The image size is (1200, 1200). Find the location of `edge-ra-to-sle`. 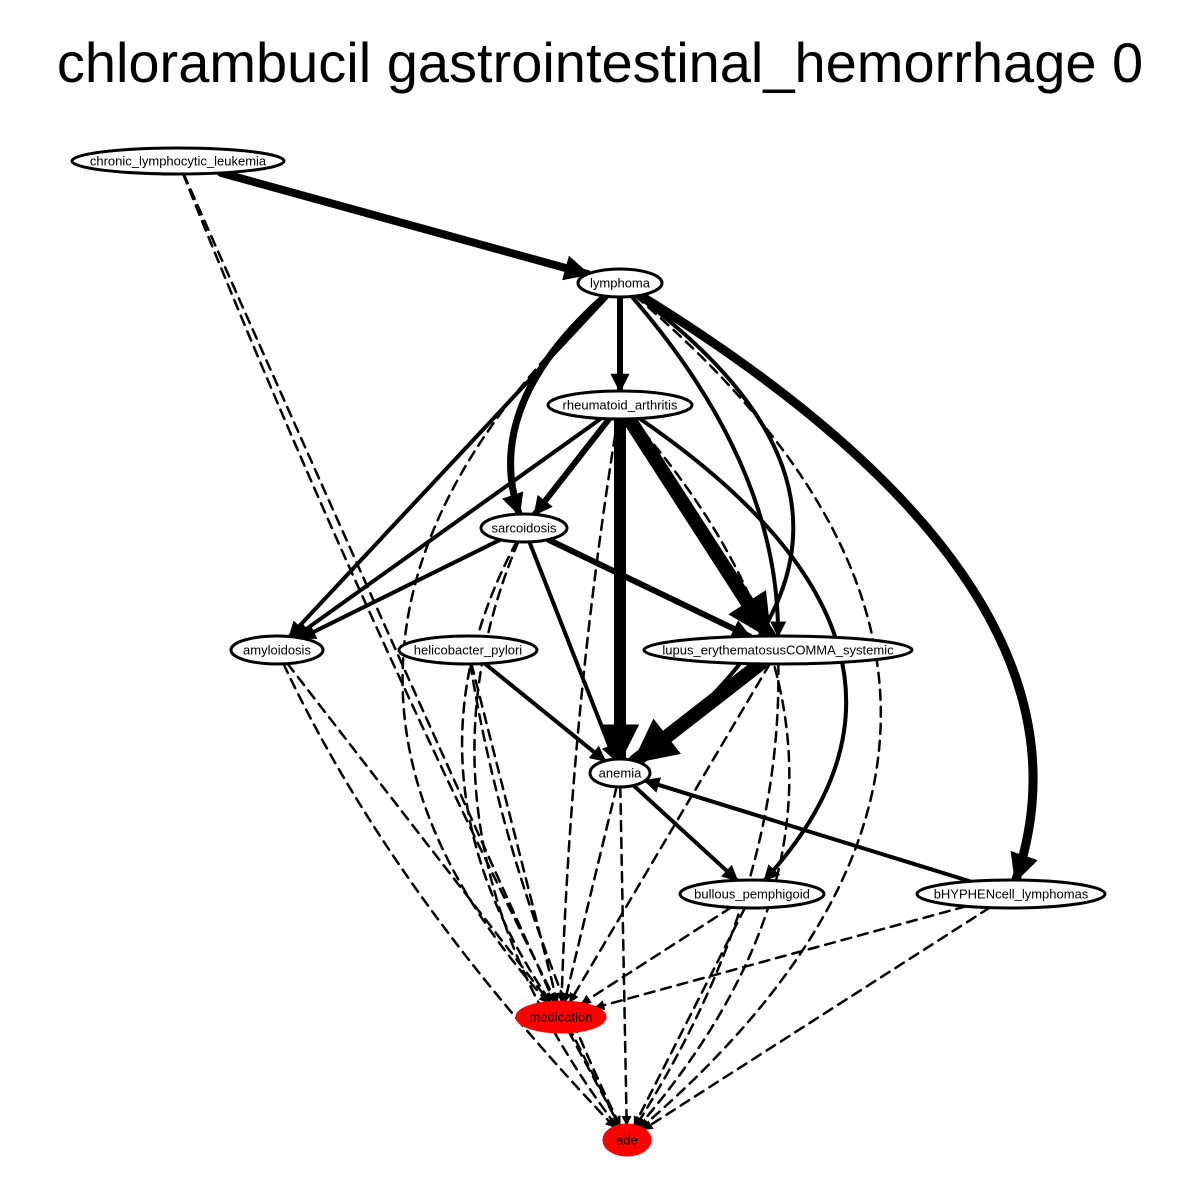

edge-ra-to-sle is located at coordinates (699, 527).